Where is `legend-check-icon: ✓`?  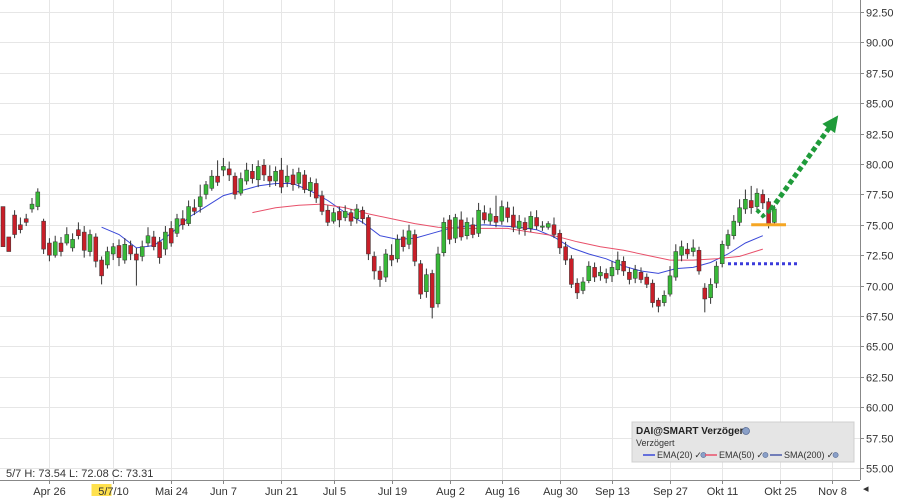 legend-check-icon: ✓ is located at coordinates (760, 455).